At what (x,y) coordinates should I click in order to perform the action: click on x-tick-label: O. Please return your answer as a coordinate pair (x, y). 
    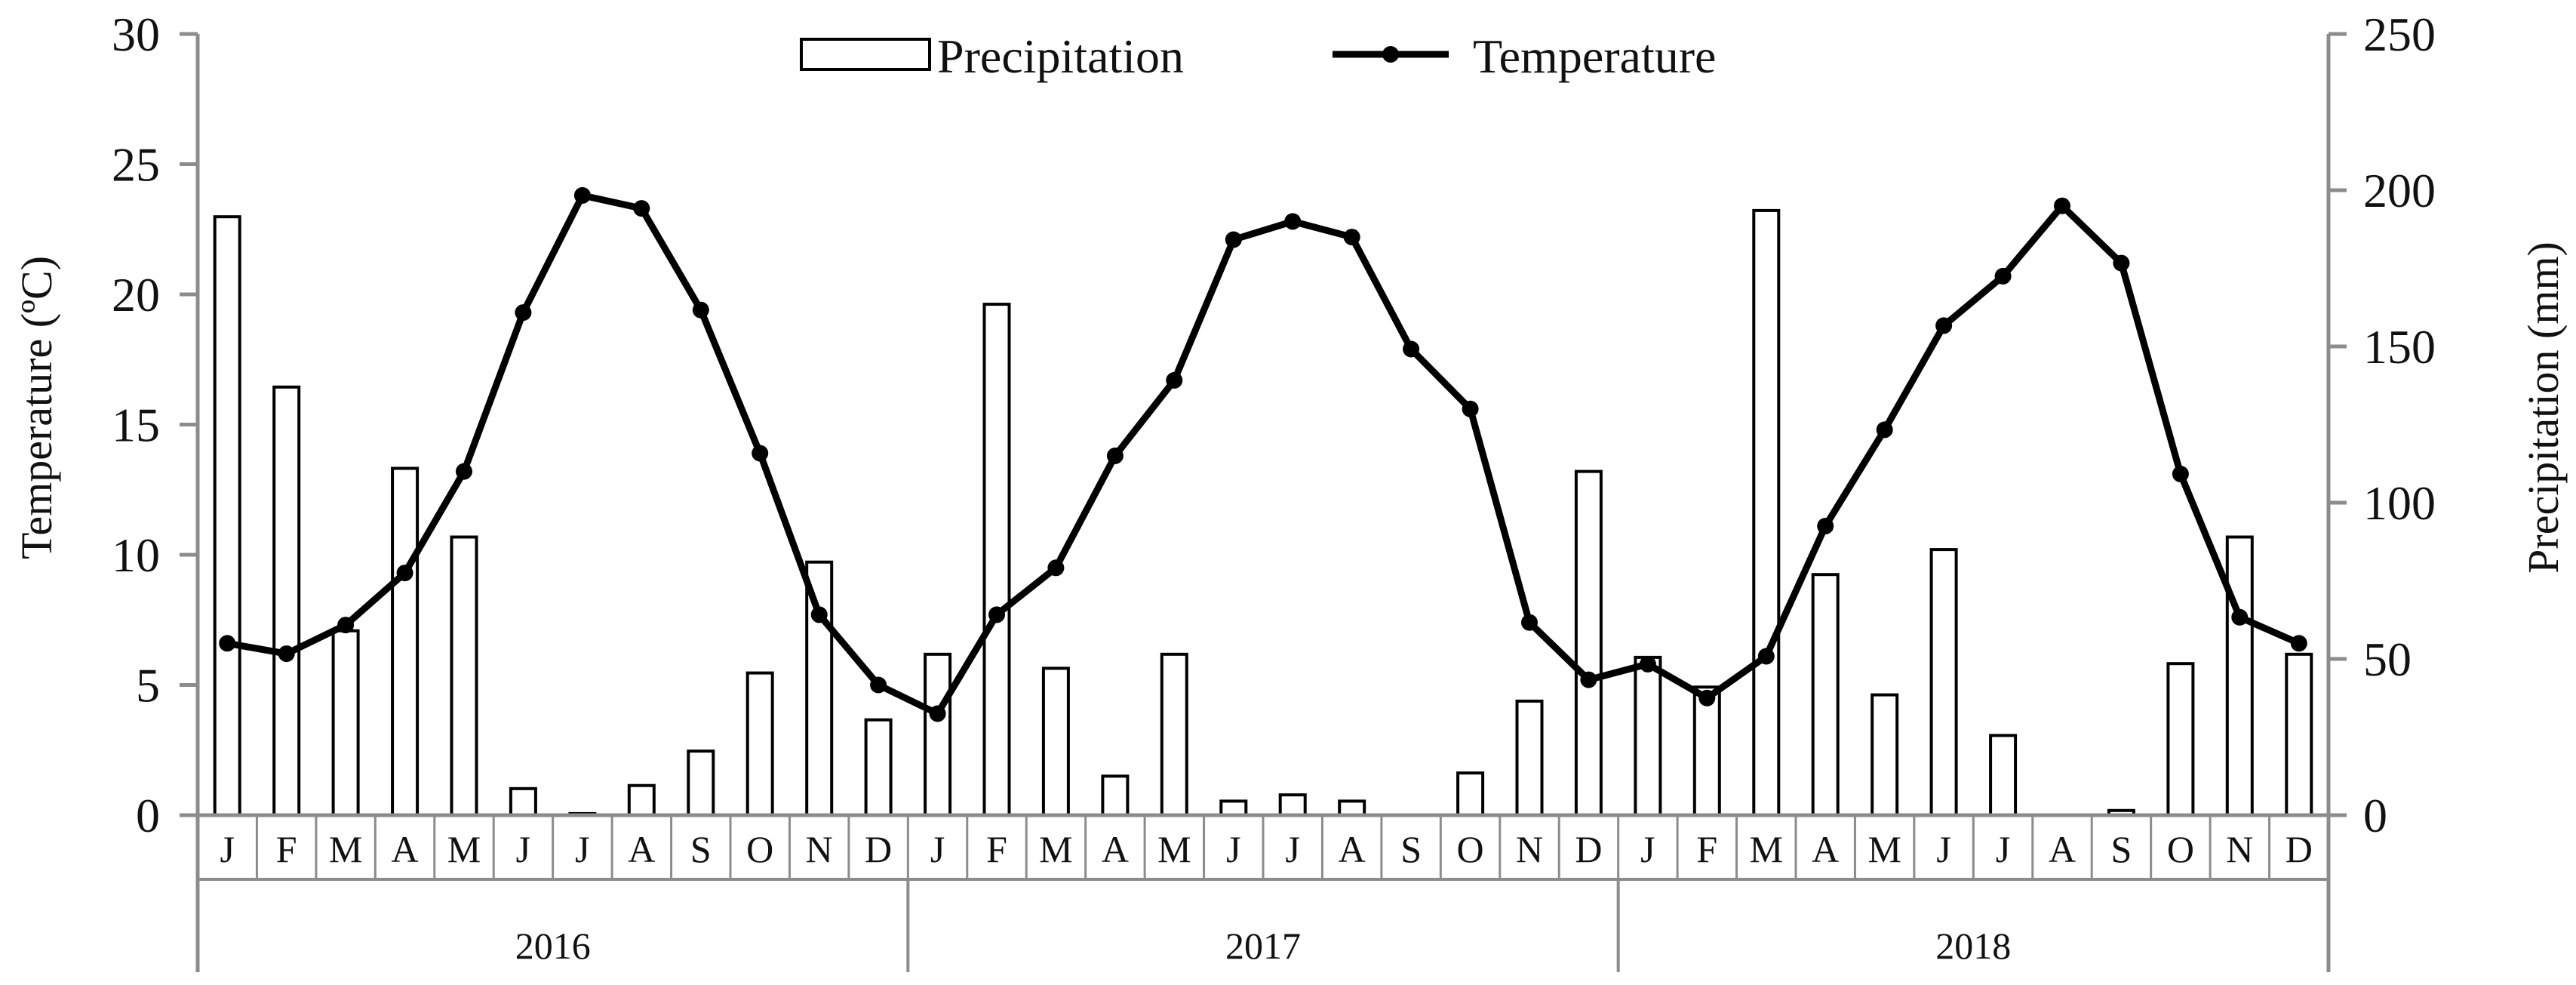
    Looking at the image, I should click on (759, 849).